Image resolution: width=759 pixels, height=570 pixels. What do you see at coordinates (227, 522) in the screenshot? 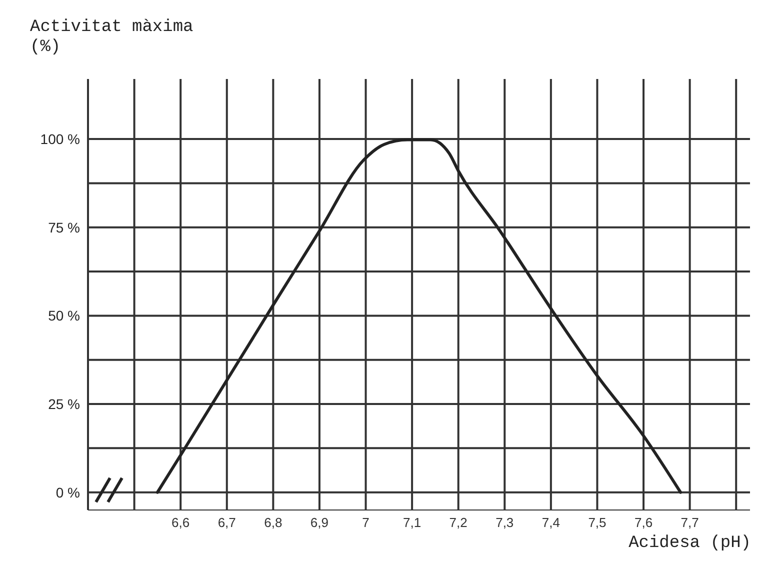
I see `x-tick-label: 6,7` at bounding box center [227, 522].